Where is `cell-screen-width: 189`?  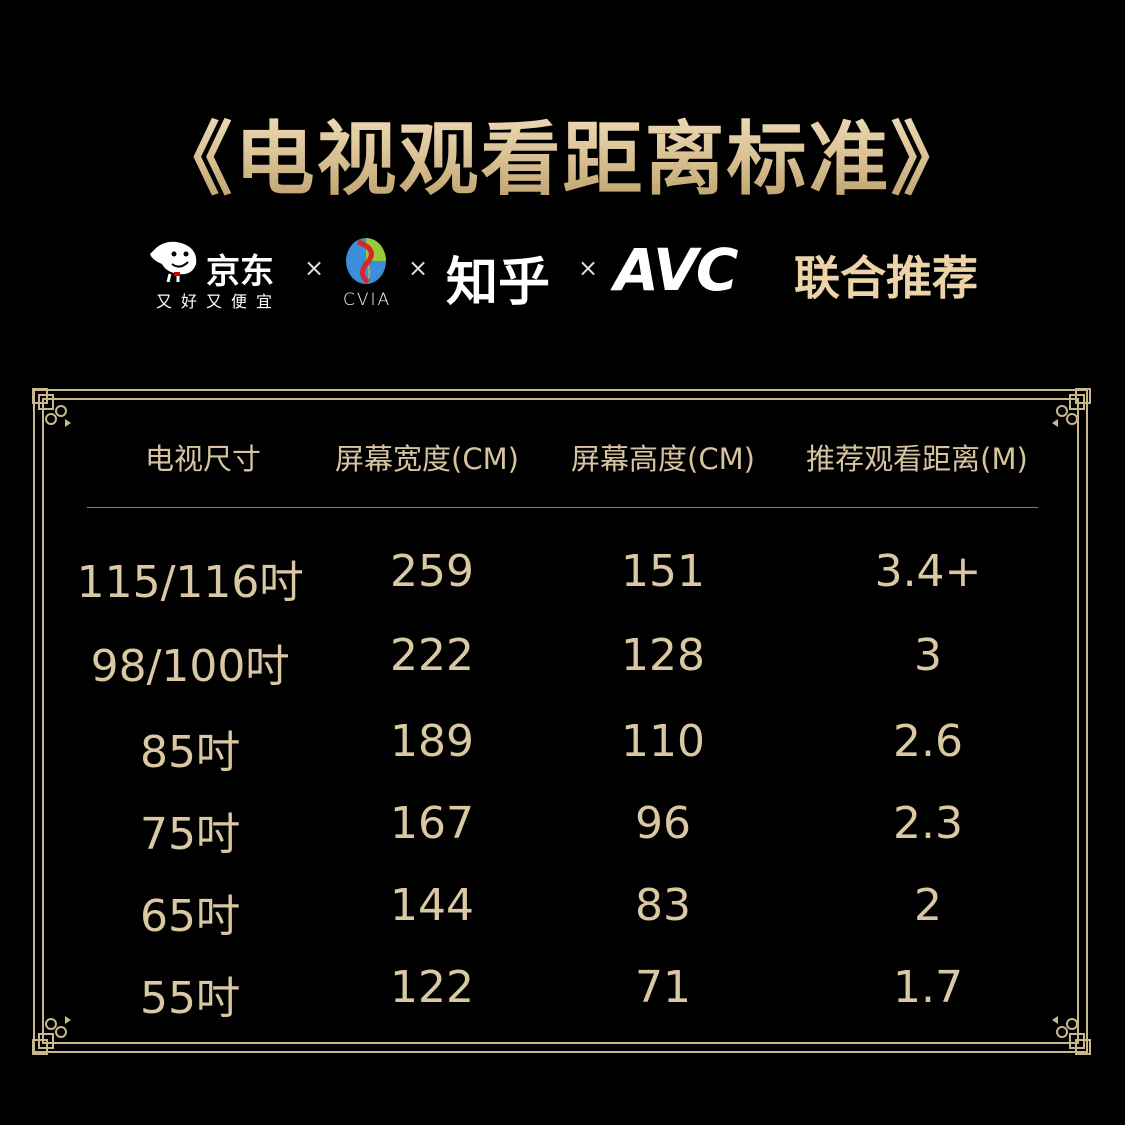 cell-screen-width: 189 is located at coordinates (432, 741).